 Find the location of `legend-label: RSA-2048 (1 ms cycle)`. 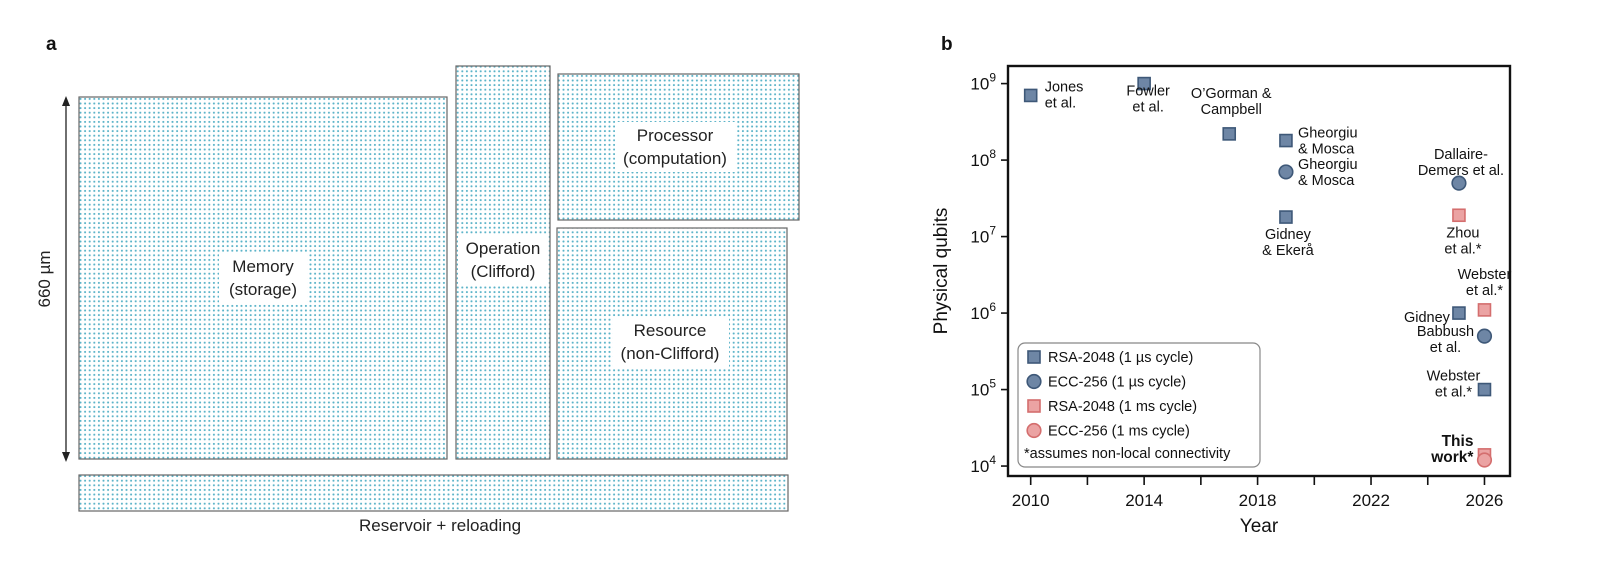

legend-label: RSA-2048 (1 ms cycle) is located at coordinates (1122, 407).